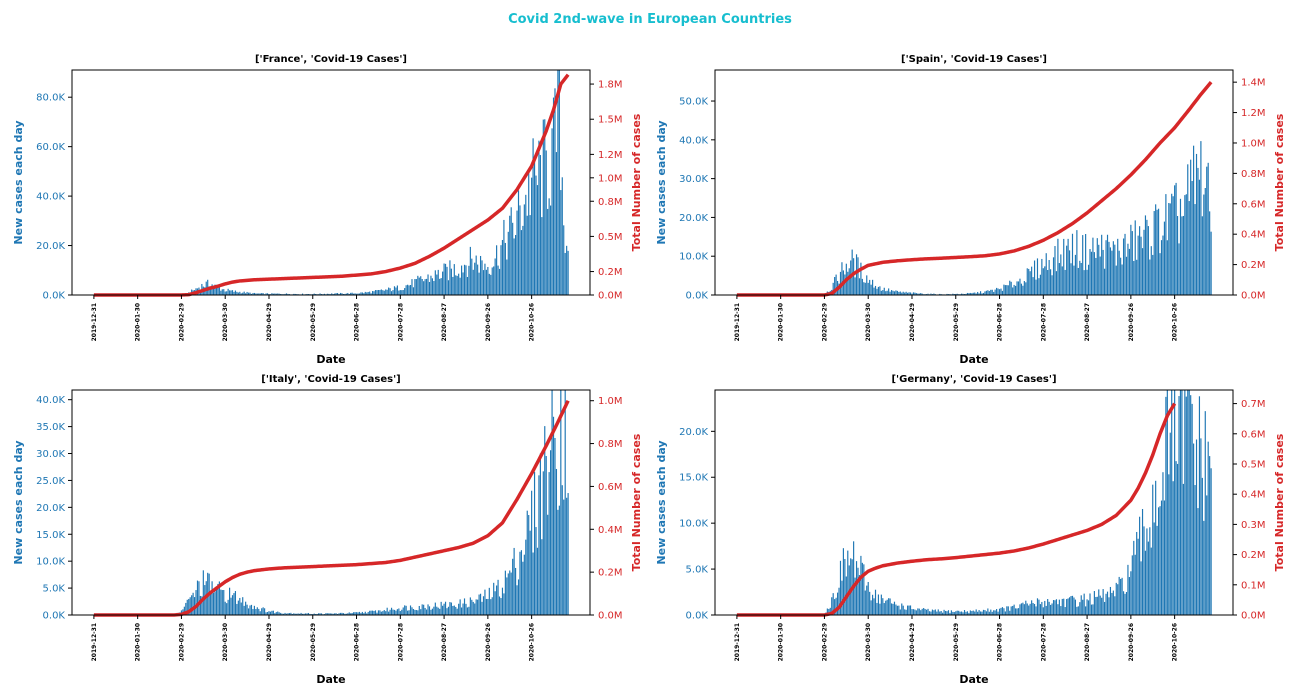  I want to click on y2-tick-label: 0.1M, so click(1253, 585).